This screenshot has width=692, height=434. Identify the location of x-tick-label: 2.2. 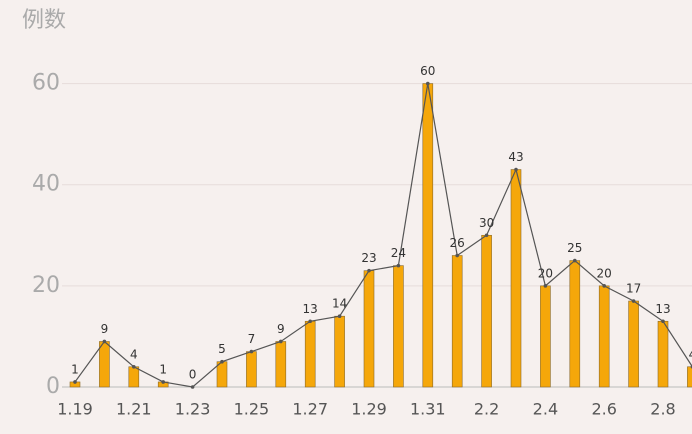
(486, 409).